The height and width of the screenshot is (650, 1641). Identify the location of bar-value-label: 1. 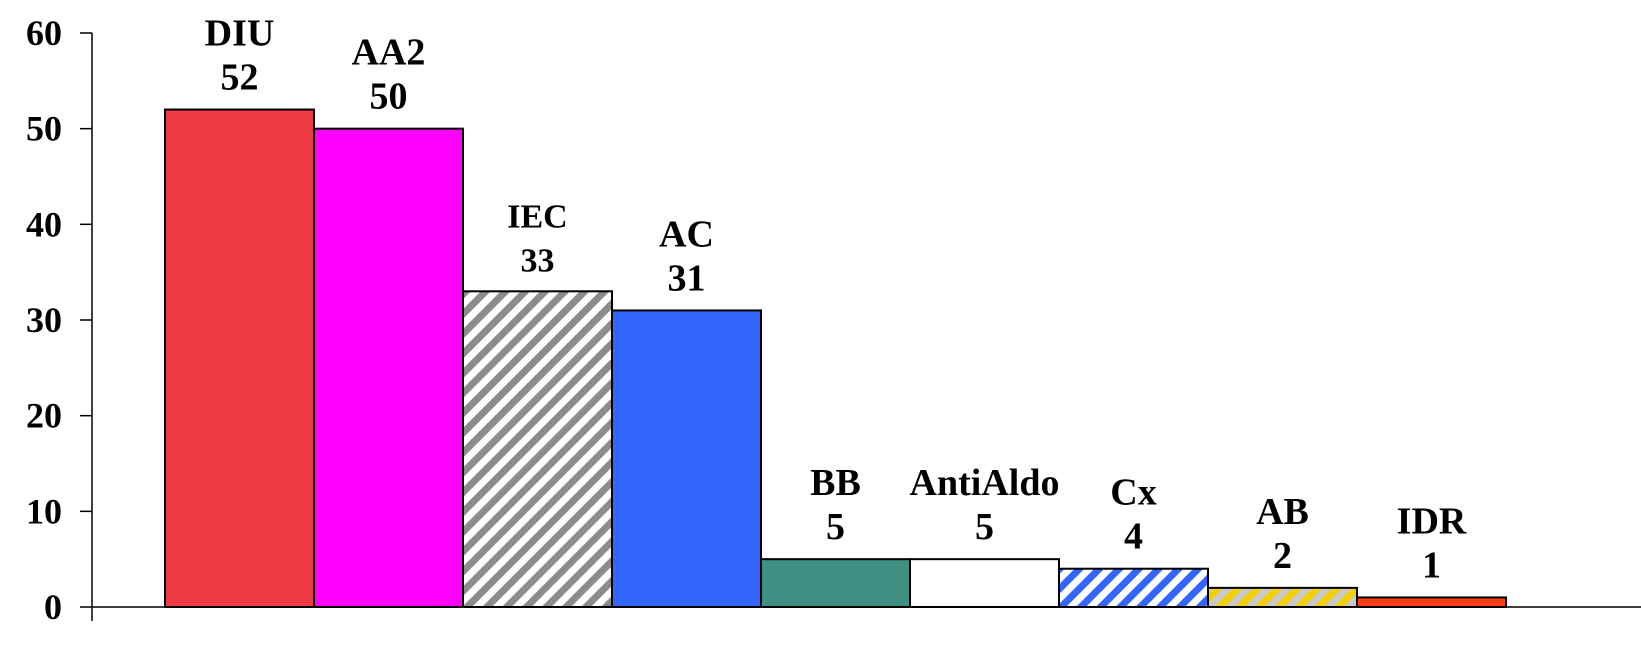
(1431, 565).